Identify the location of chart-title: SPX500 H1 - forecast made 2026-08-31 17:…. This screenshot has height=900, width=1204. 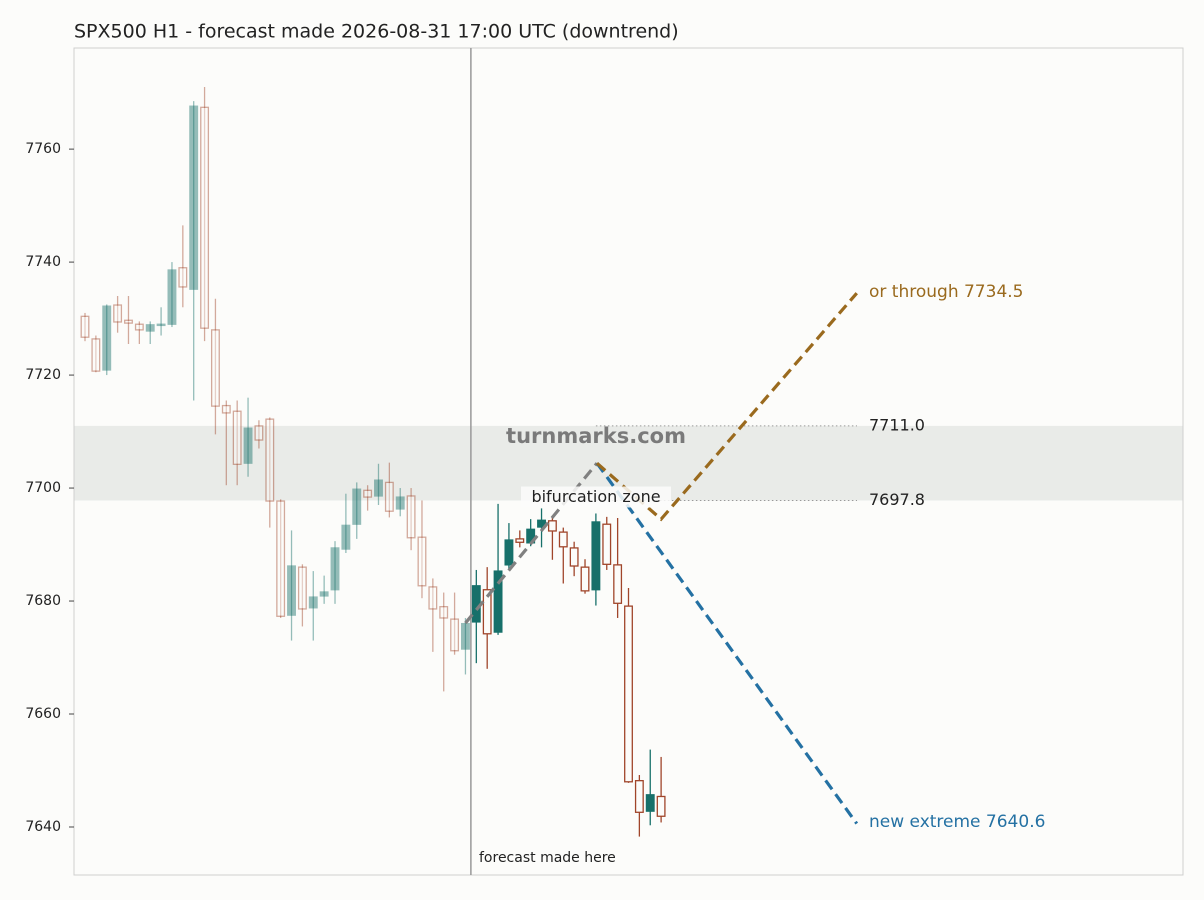
(376, 32).